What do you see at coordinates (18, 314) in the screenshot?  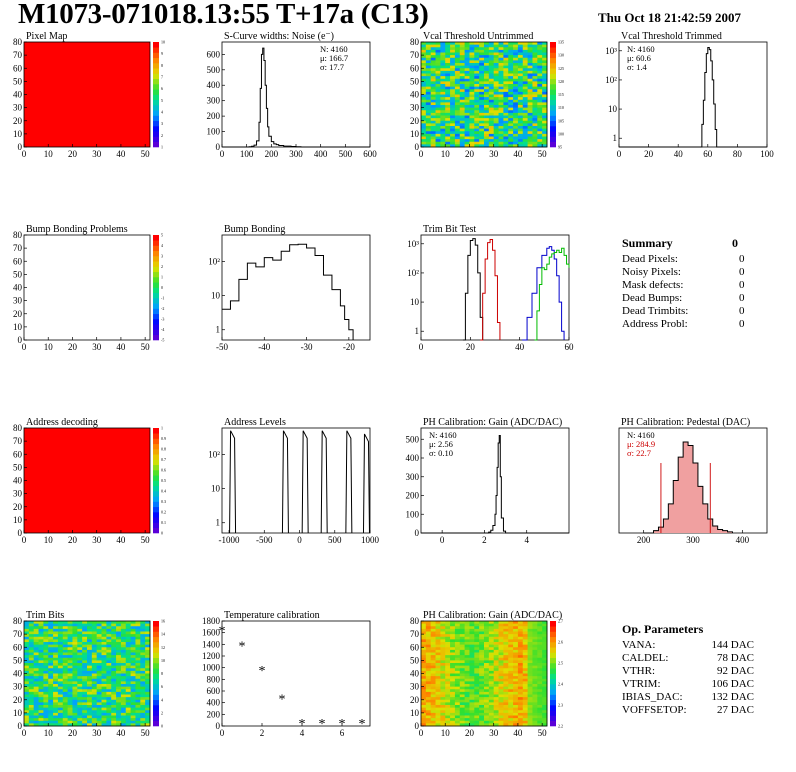 I see `y-tick-label: 20` at bounding box center [18, 314].